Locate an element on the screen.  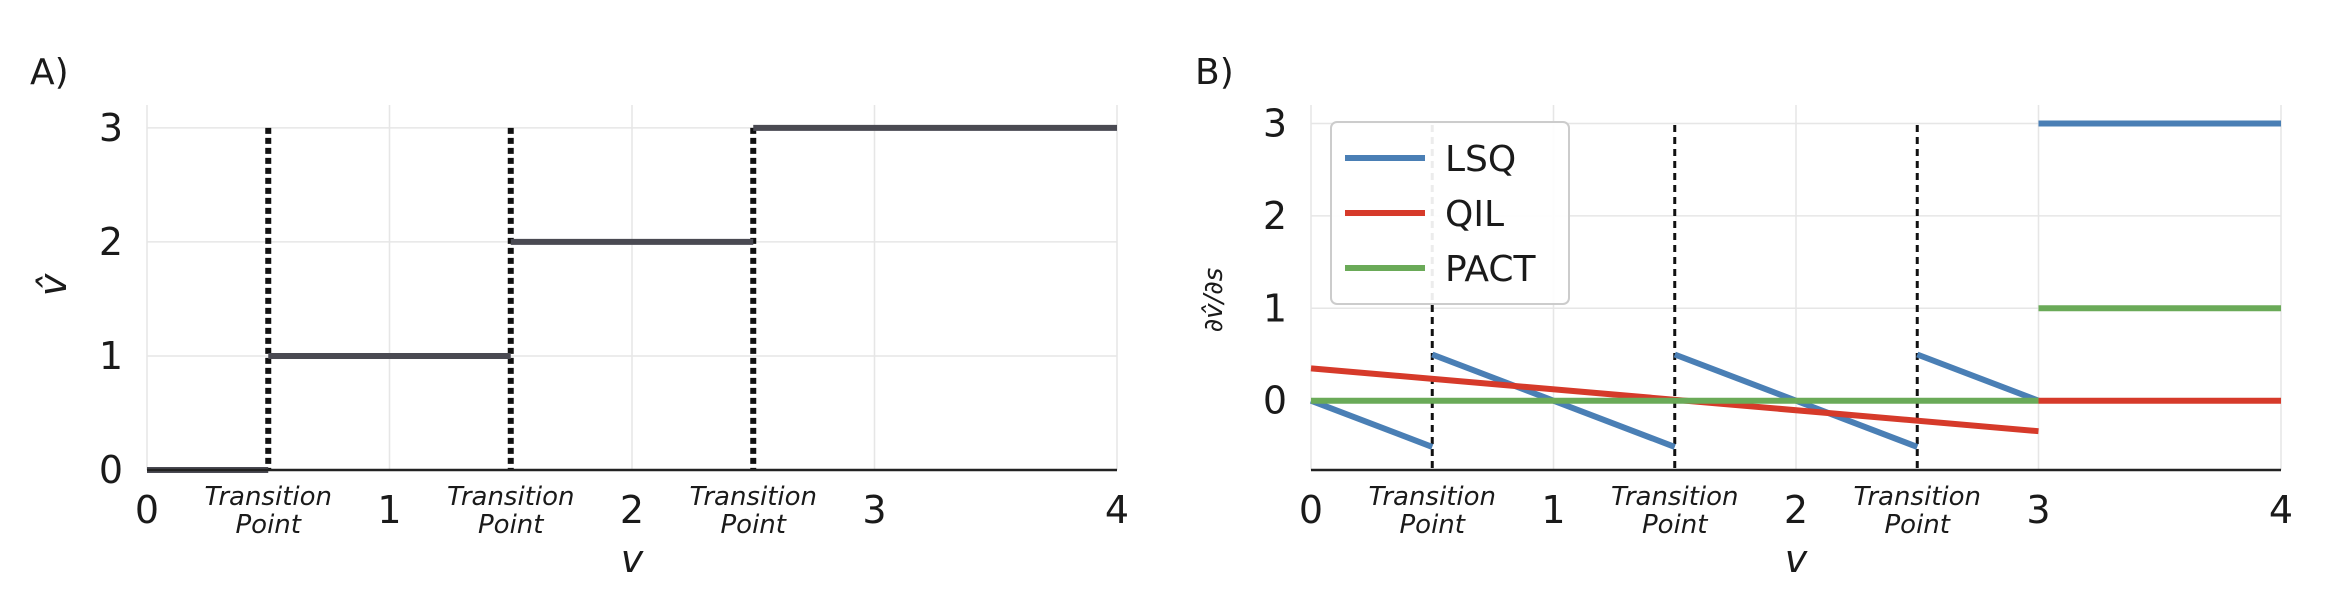
panel-label: A) is located at coordinates (49, 72).